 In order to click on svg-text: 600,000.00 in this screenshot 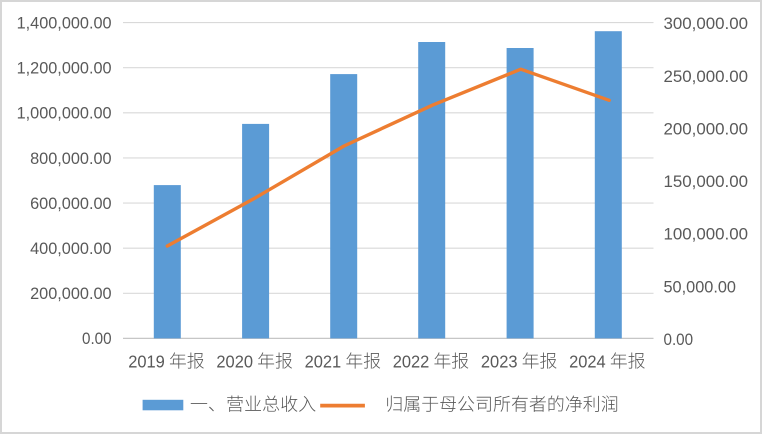, I will do `click(71, 203)`.